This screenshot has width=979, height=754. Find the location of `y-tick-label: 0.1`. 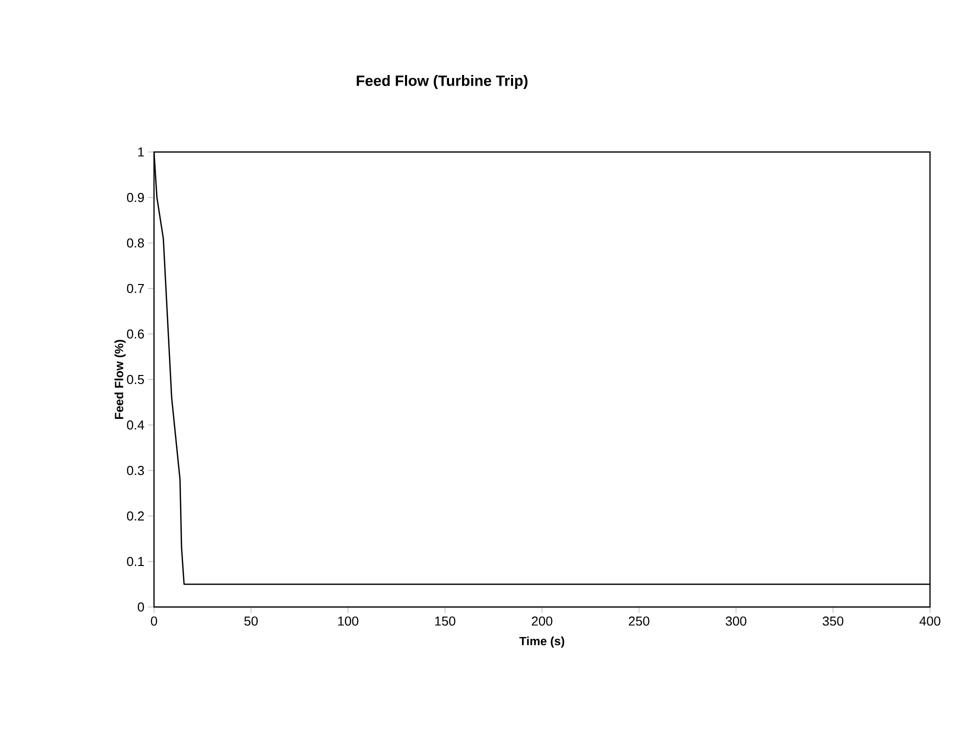

y-tick-label: 0.1 is located at coordinates (135, 561).